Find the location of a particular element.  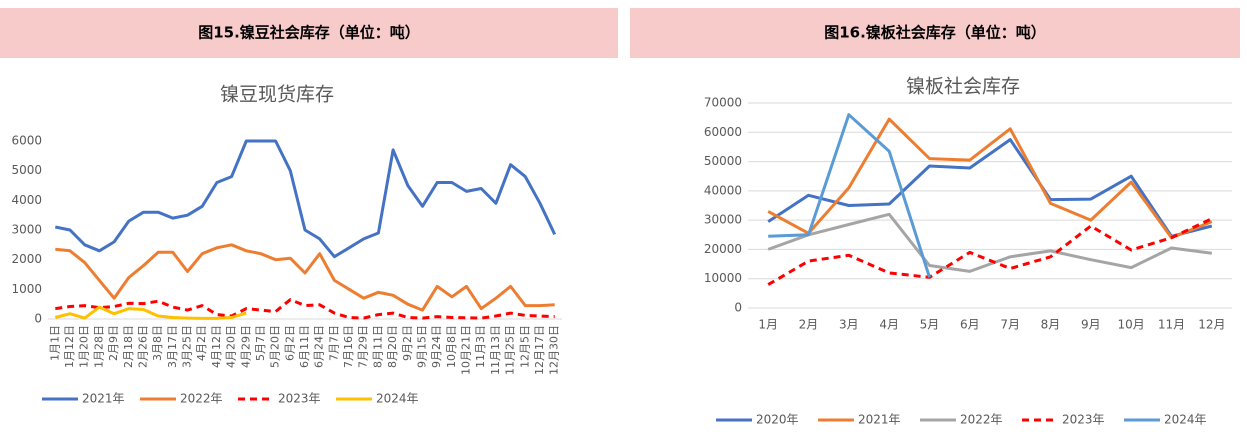

y-tick-label: 1000 is located at coordinates (26, 289).